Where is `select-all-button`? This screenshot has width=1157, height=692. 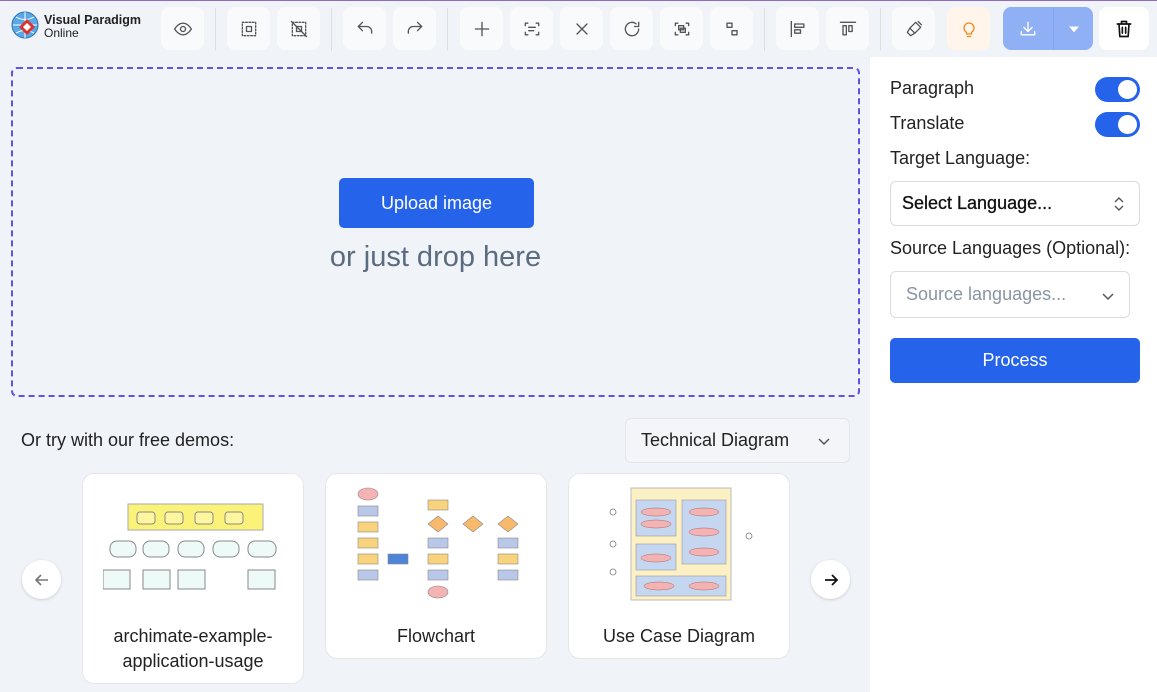
select-all-button is located at coordinates (248, 28).